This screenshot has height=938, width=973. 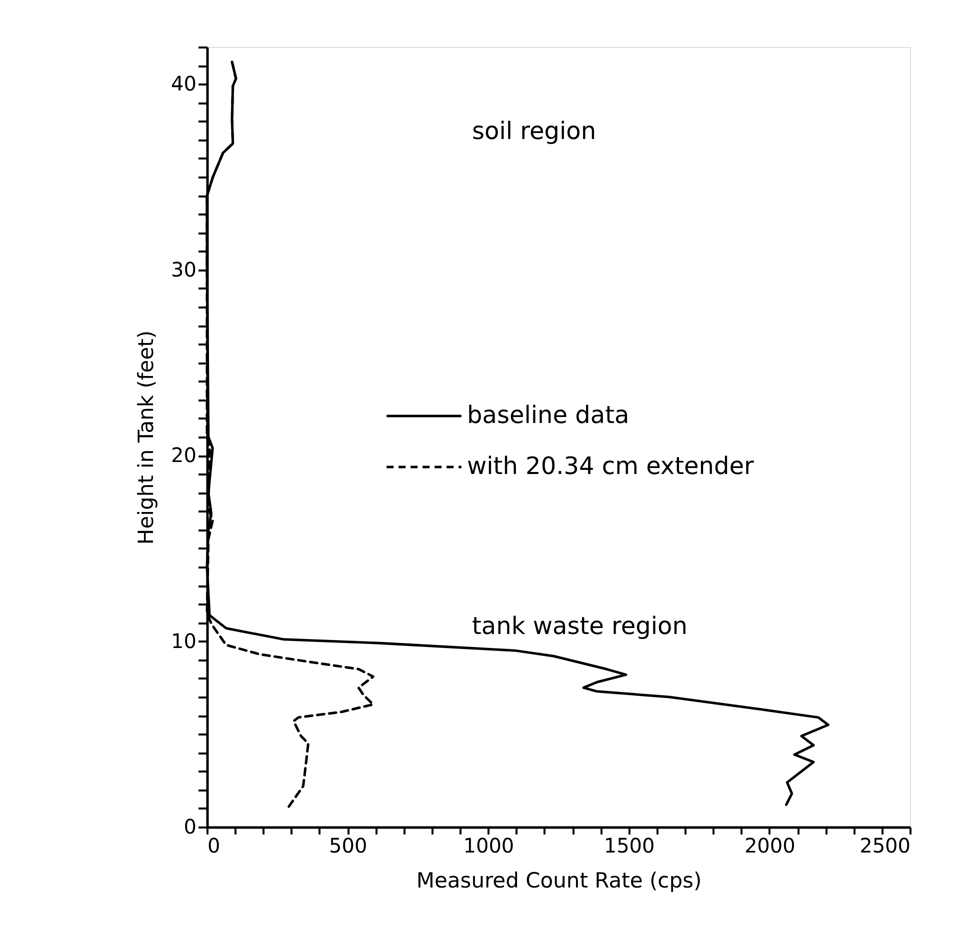 What do you see at coordinates (488, 846) in the screenshot?
I see `x-tick-label: 1000` at bounding box center [488, 846].